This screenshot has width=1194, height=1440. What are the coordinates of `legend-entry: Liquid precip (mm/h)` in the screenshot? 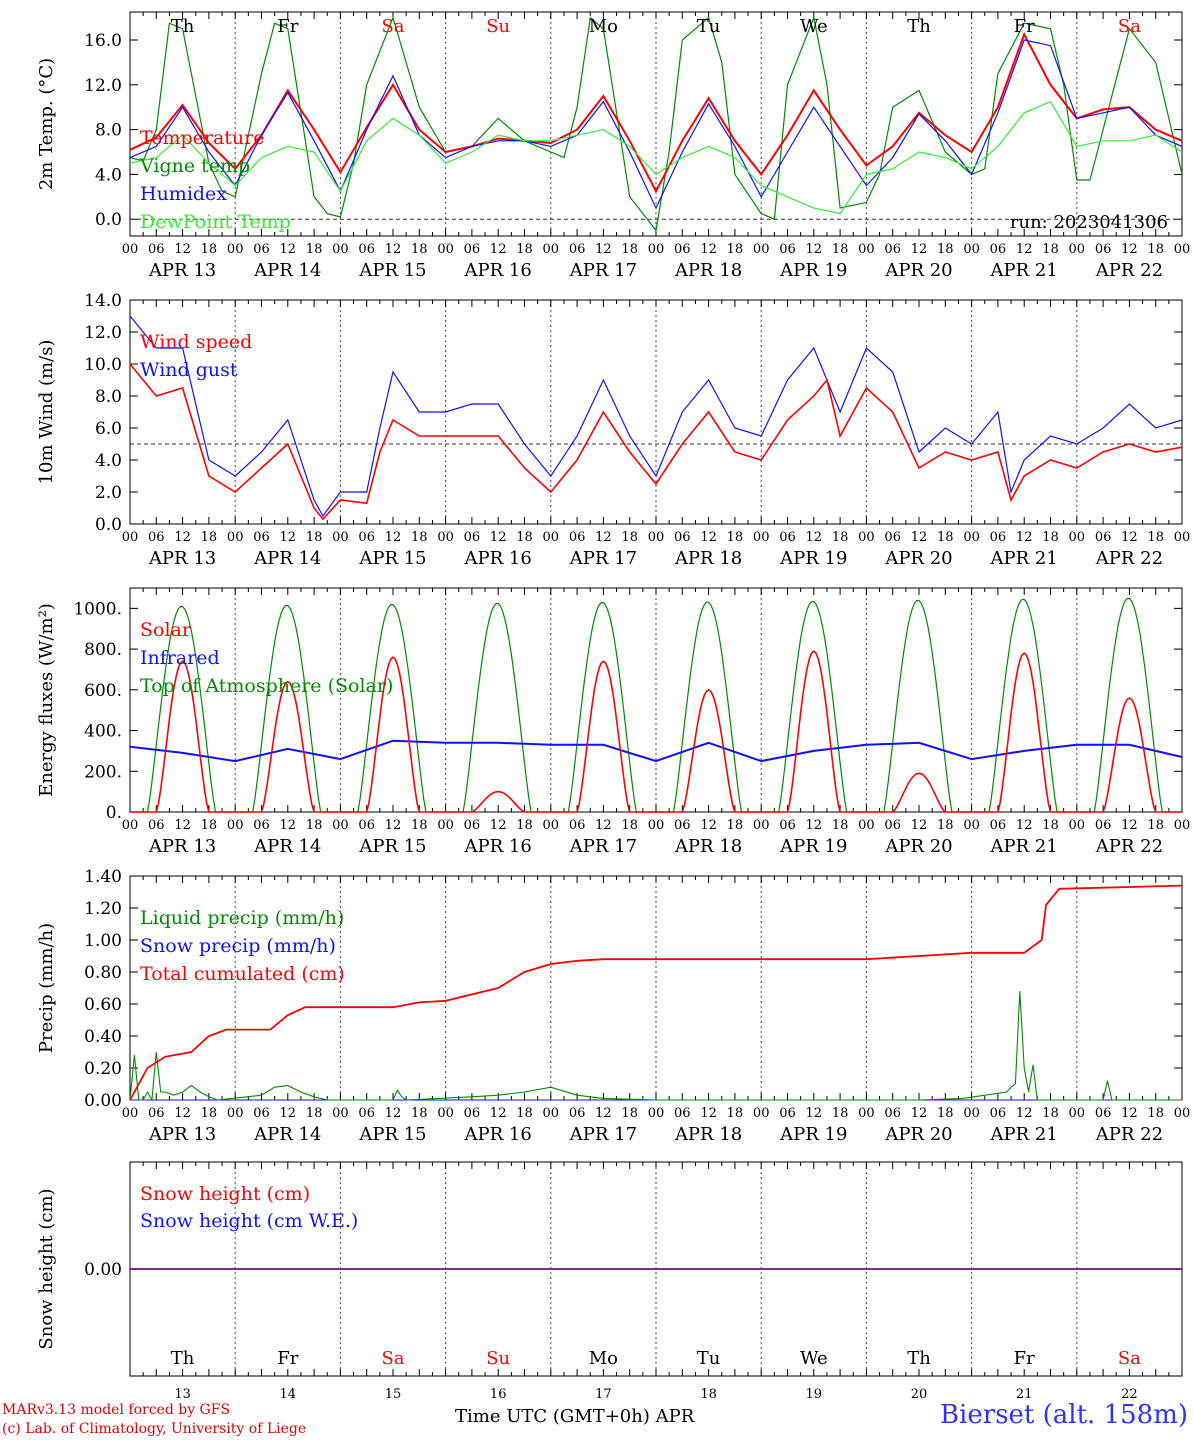 It's located at (242, 918).